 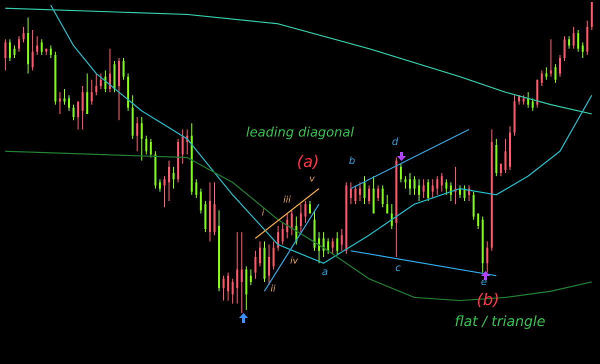 What do you see at coordinates (395, 142) in the screenshot?
I see `annotation: d` at bounding box center [395, 142].